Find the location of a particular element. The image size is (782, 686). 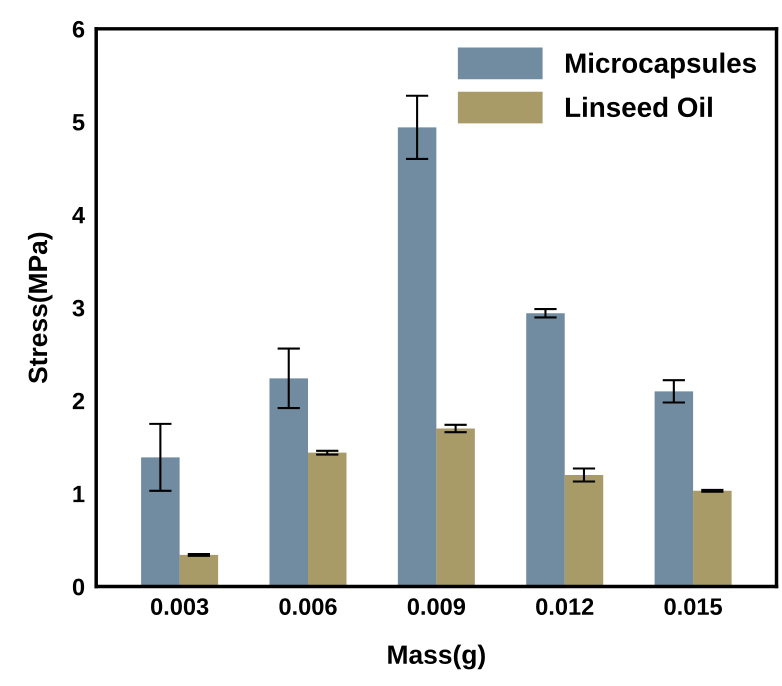

y-axis-title: Stress(MPa) is located at coordinates (40, 308).